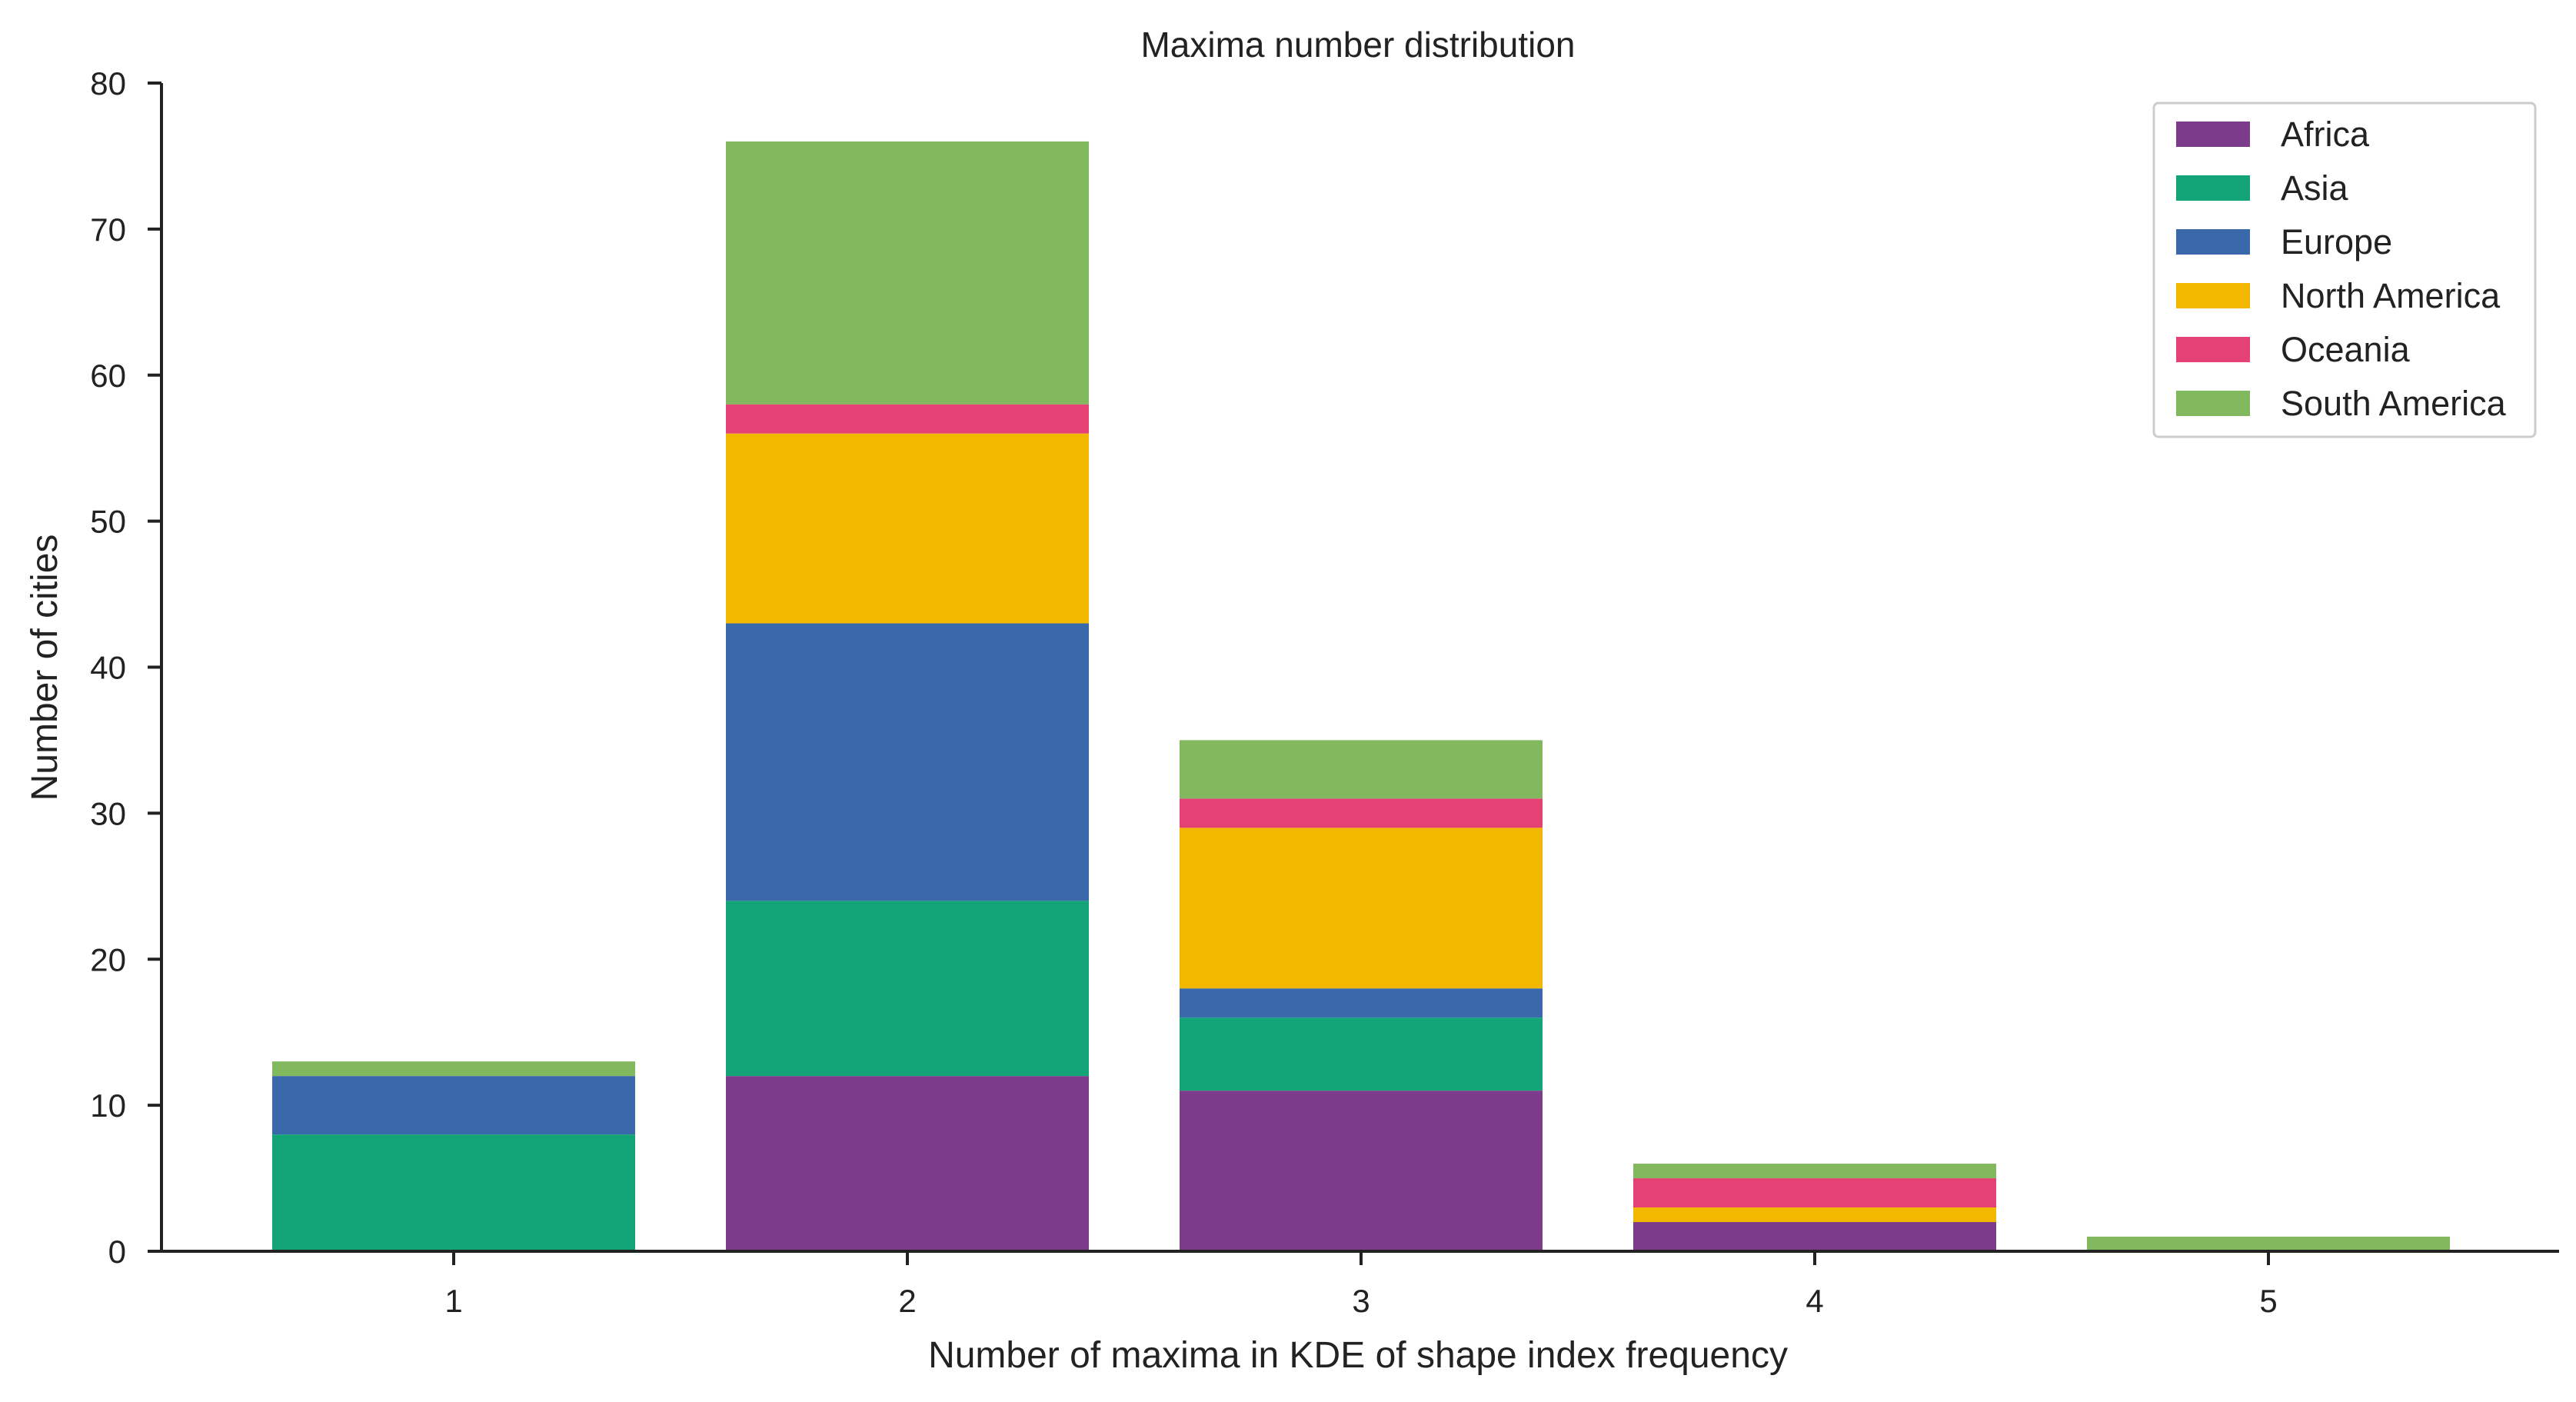  I want to click on x-tick-label: 2, so click(907, 1301).